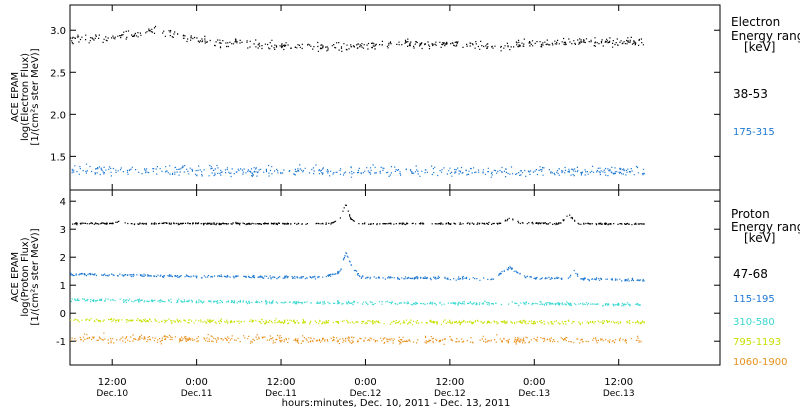 Image resolution: width=800 pixels, height=410 pixels. Describe the element at coordinates (449, 382) in the screenshot. I see `x-tick-time-4: 12:00` at that location.